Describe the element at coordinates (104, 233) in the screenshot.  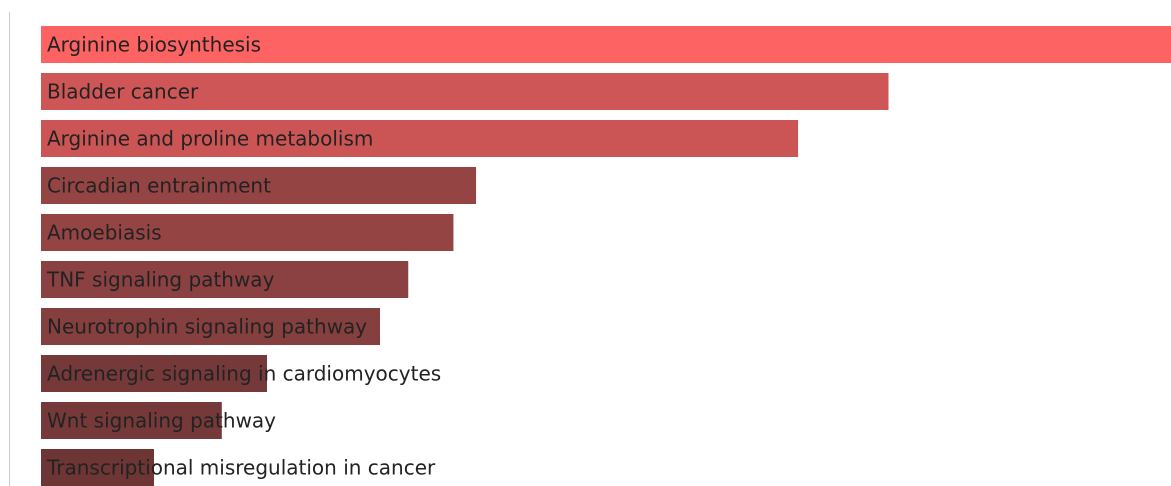
I see `bar-label-5: Amoebiasis` at that location.